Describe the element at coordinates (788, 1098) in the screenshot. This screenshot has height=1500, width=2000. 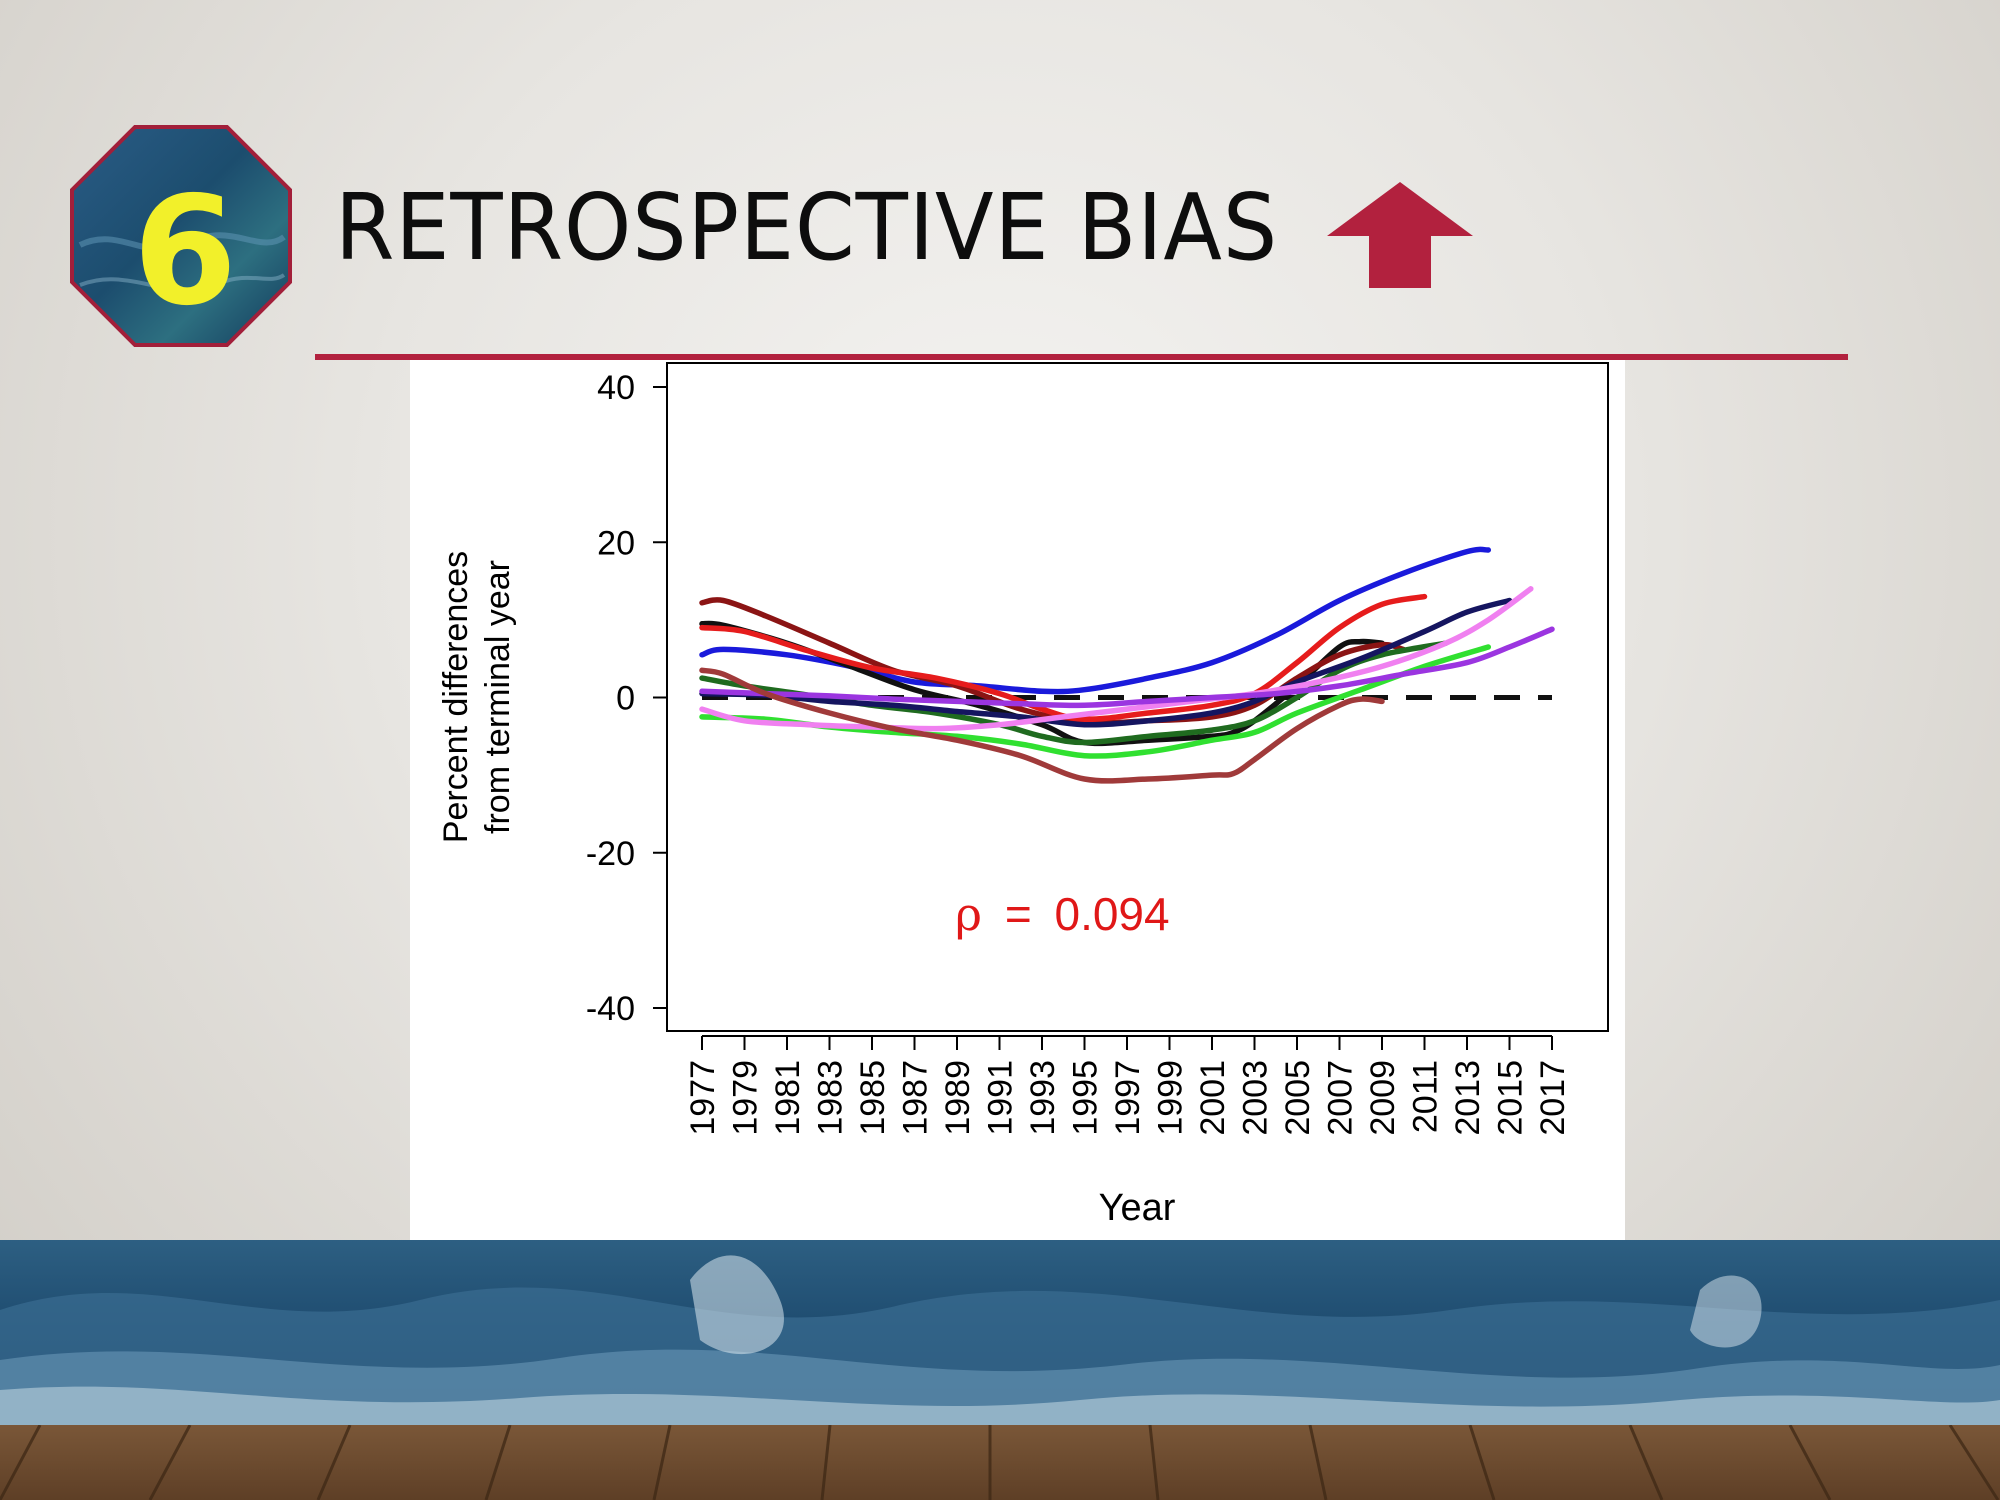
I see `x-tick-label: 1981` at that location.